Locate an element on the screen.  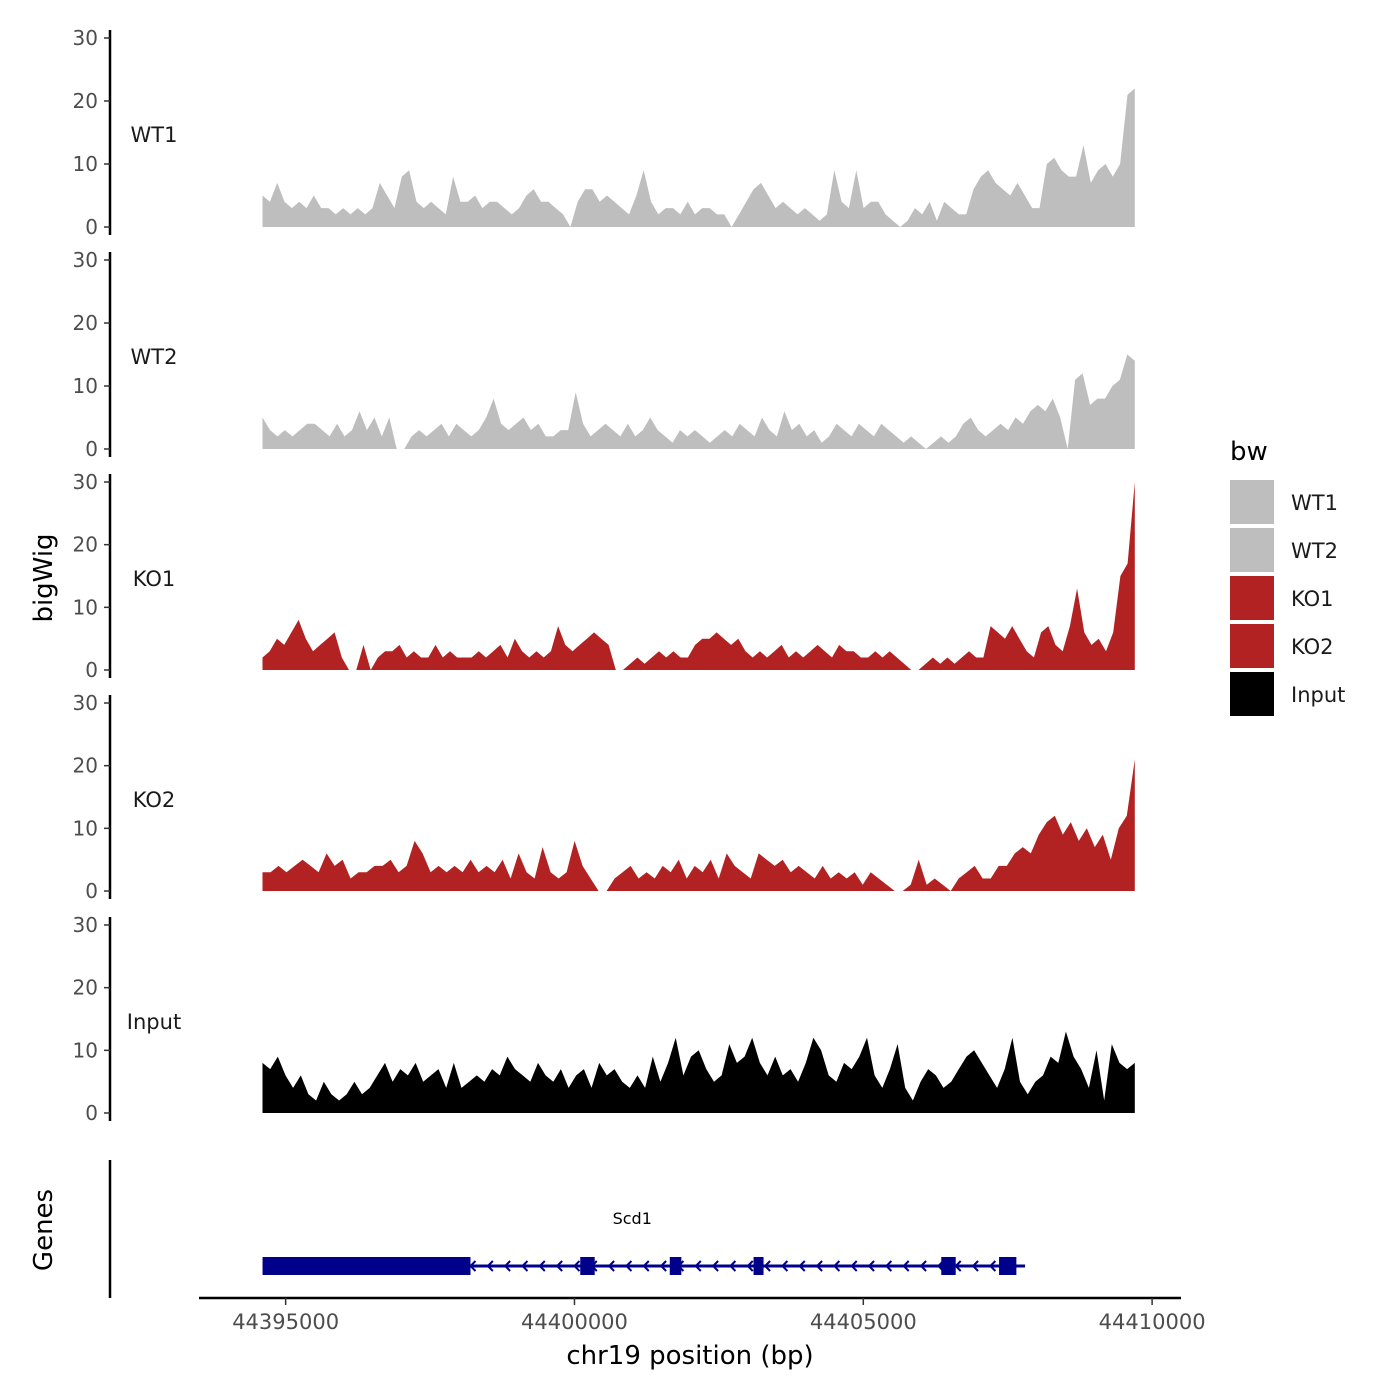
track-ko1: 0 10 20 30 KO1 is located at coordinates (604, 576).